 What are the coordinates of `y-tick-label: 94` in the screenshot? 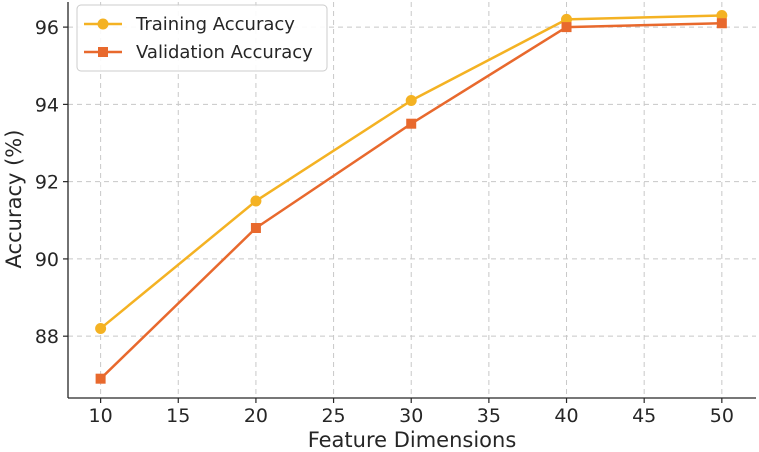 It's located at (47, 105).